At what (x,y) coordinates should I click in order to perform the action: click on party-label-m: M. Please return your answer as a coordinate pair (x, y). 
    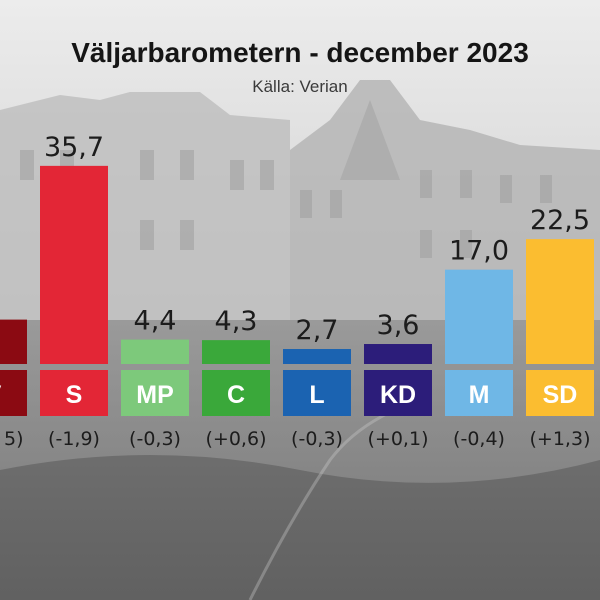
    Looking at the image, I should click on (479, 395).